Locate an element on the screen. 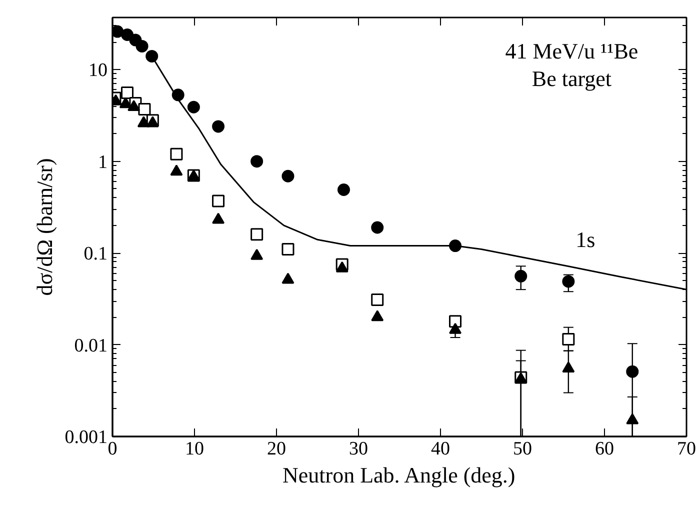 This screenshot has height=510, width=698. x-tick-label: 10 is located at coordinates (194, 449).